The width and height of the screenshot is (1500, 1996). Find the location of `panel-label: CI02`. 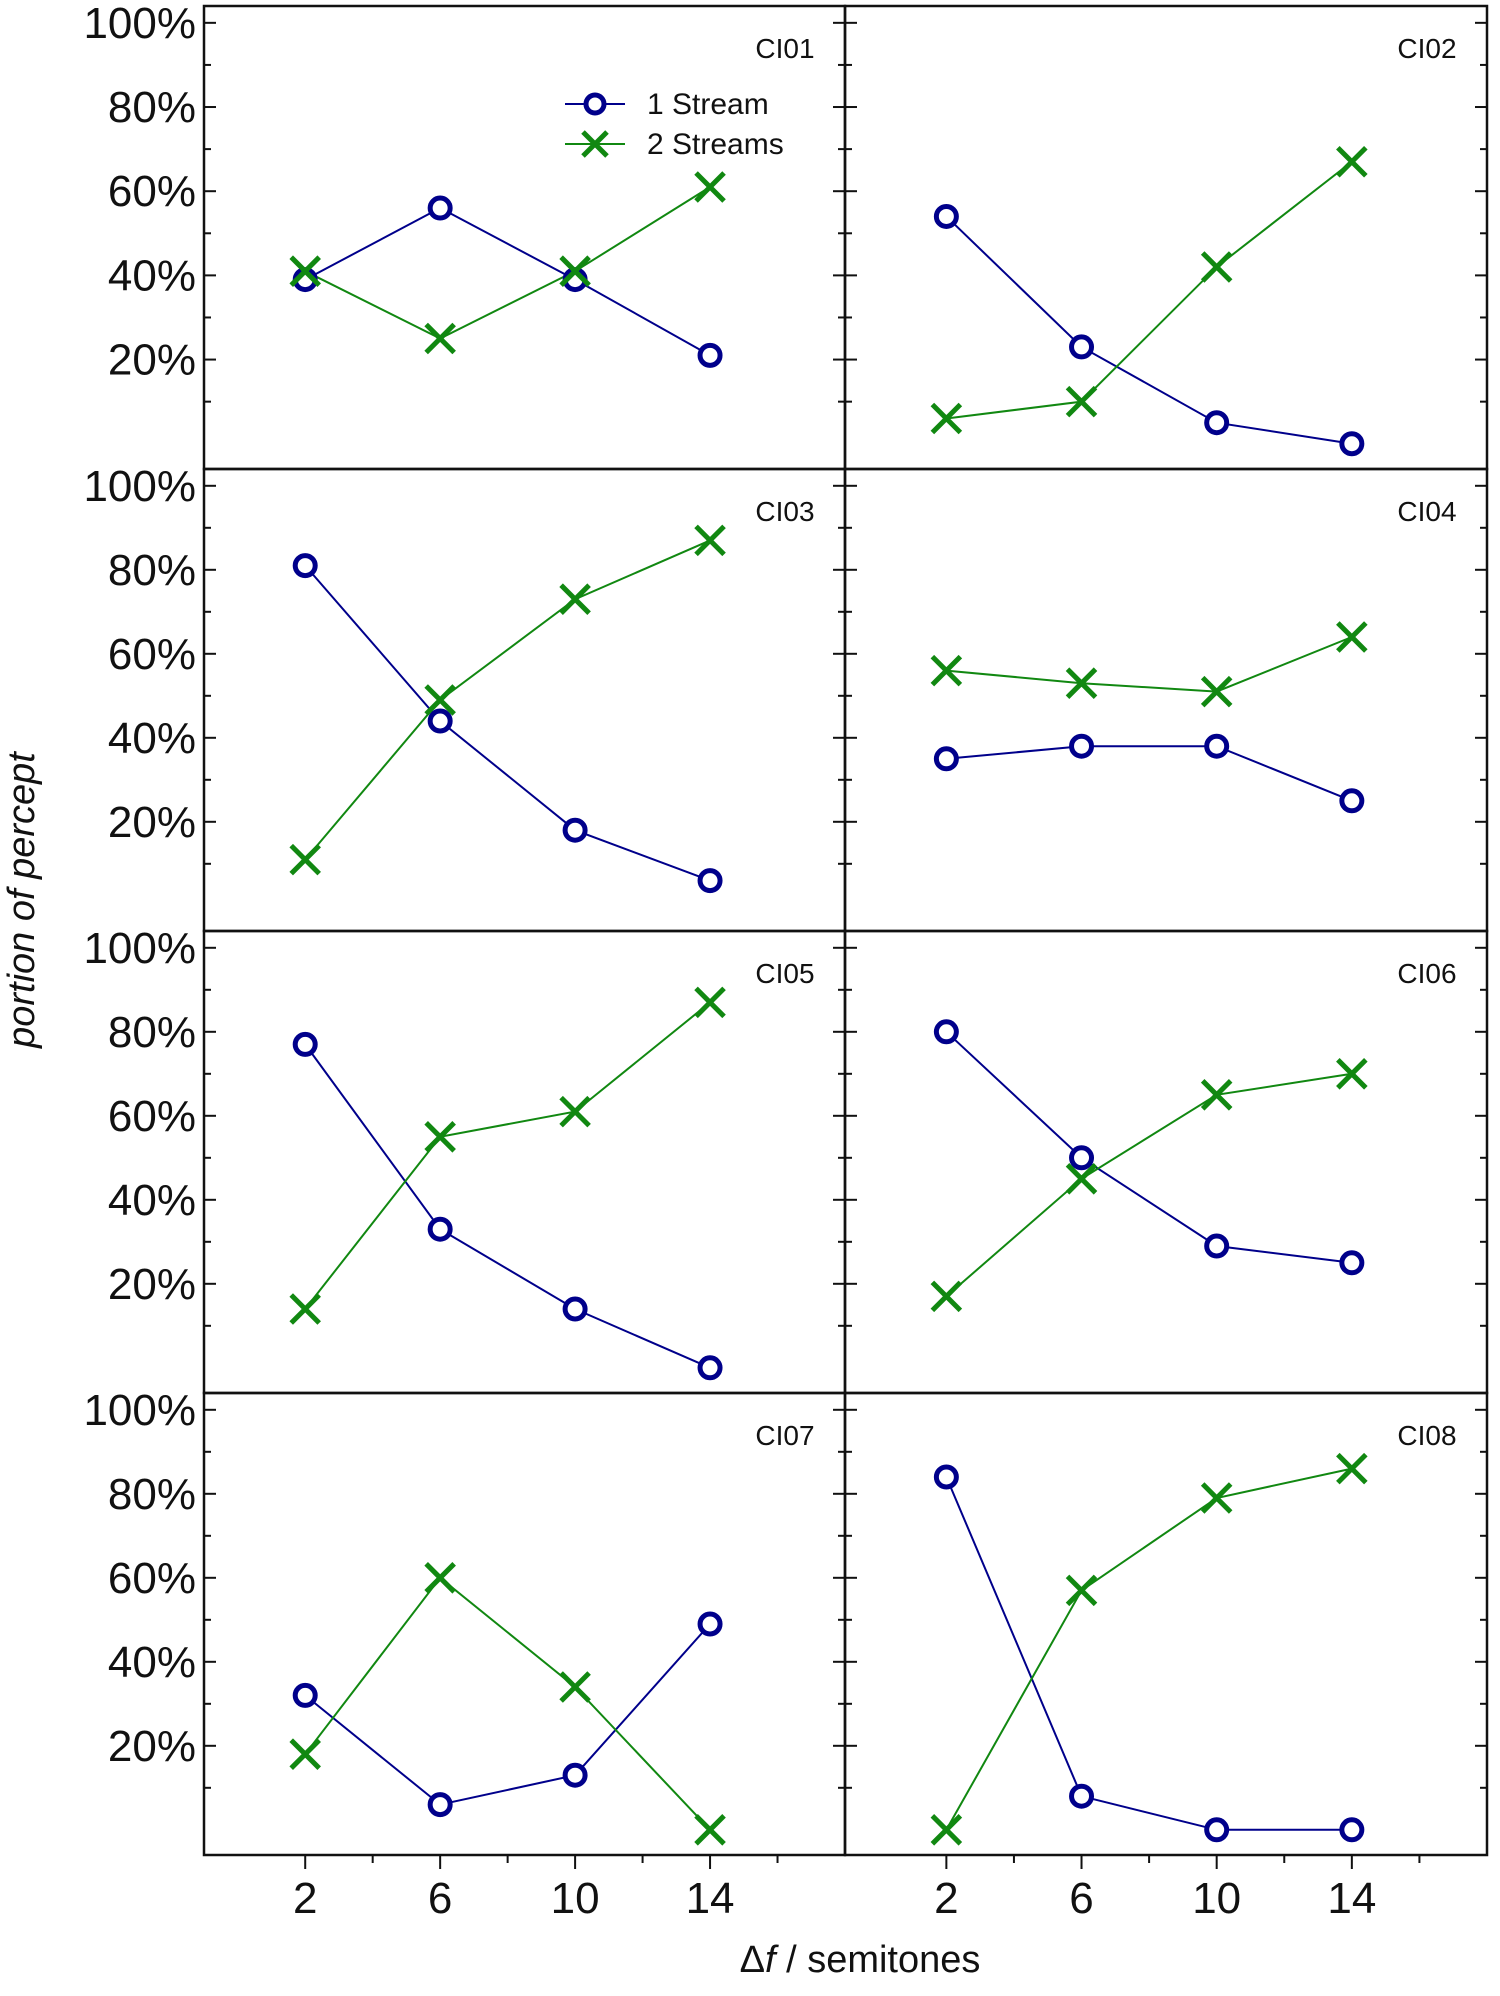

panel-label: CI02 is located at coordinates (1426, 48).